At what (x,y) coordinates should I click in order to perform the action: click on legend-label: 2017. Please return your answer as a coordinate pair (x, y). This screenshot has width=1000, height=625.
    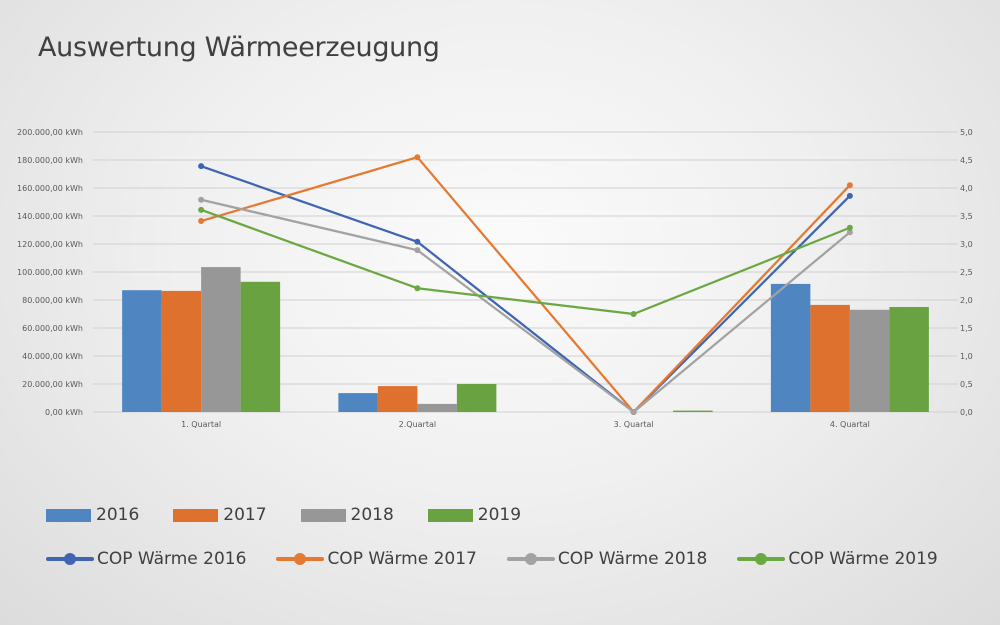
    Looking at the image, I should click on (245, 515).